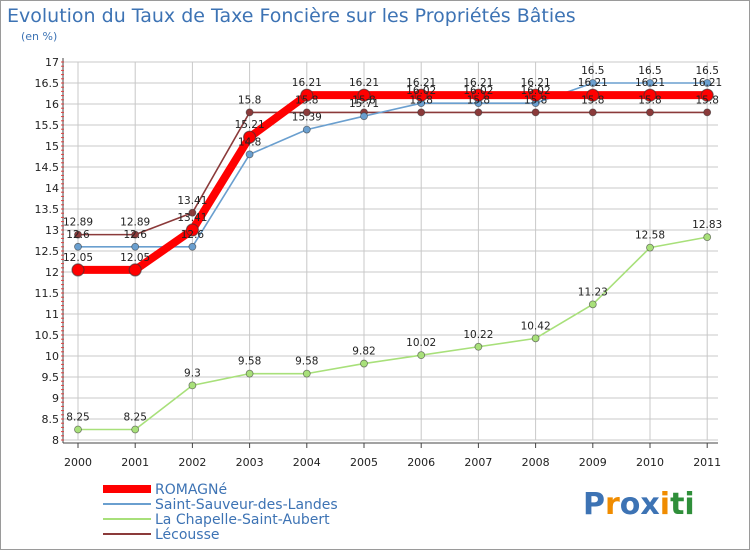 The width and height of the screenshot is (750, 550). I want to click on logo-letter: P, so click(594, 504).